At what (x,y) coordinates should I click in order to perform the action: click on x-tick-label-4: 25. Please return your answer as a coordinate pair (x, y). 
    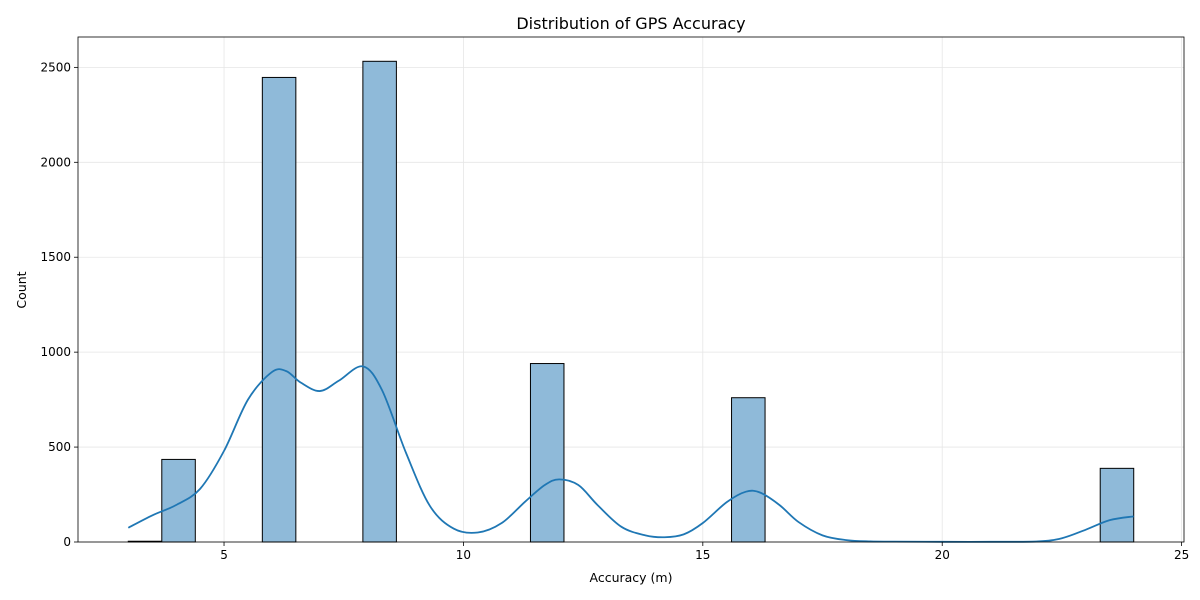
    Looking at the image, I should click on (1181, 555).